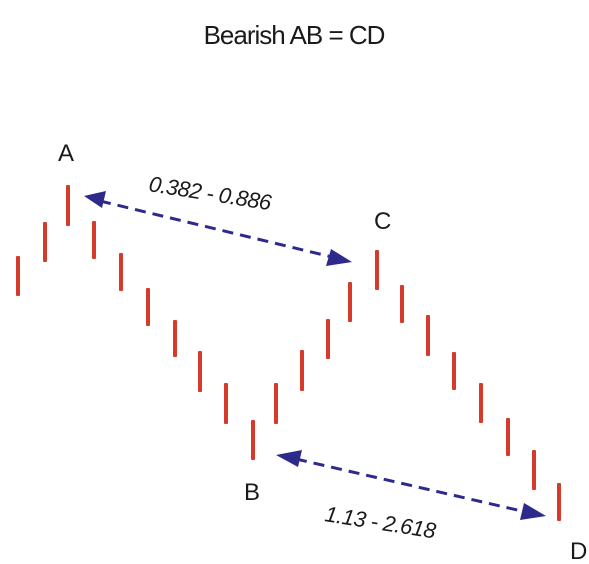  I want to click on ratio-line-b-d, so click(411, 485).